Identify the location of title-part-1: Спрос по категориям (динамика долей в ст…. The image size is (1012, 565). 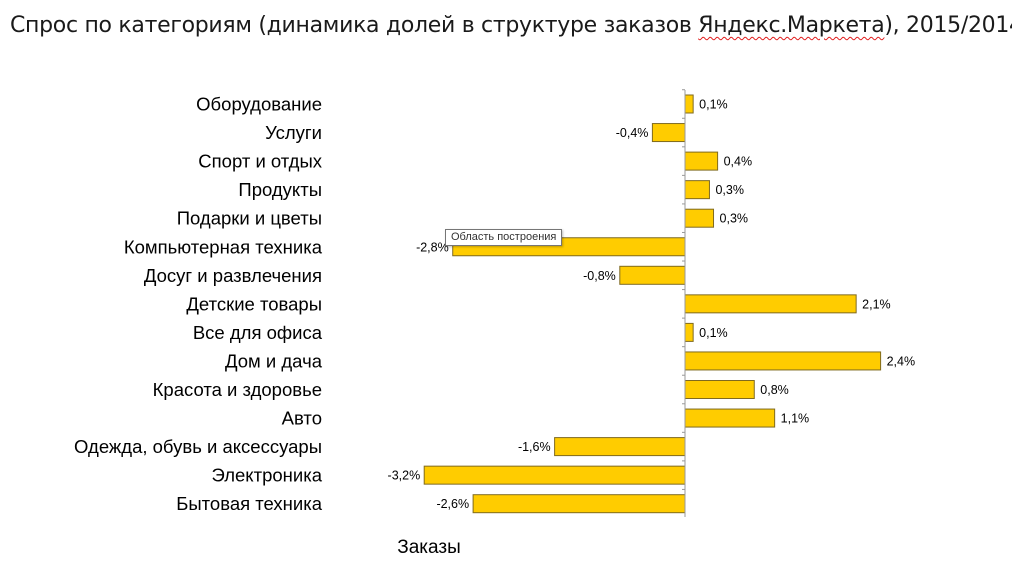
(354, 25).